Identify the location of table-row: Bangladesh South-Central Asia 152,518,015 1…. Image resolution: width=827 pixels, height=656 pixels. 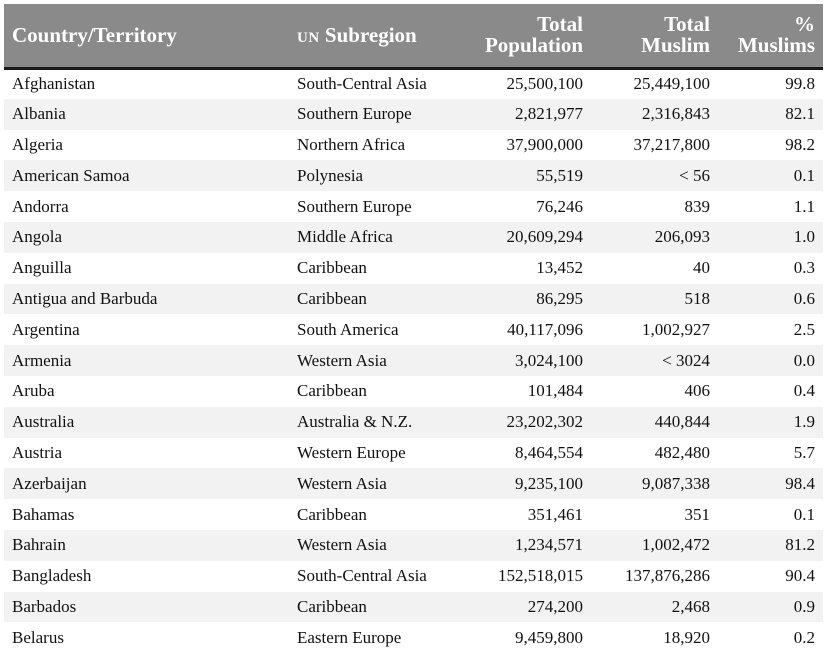
(413, 576).